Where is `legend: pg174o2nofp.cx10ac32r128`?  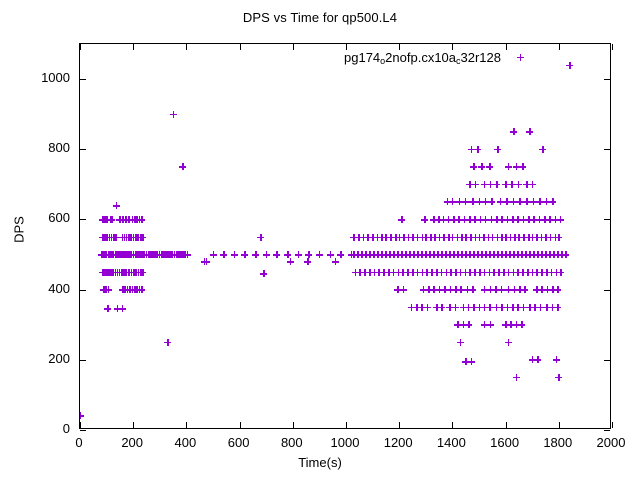 legend: pg174o2nofp.cx10ac32r128 is located at coordinates (438, 57).